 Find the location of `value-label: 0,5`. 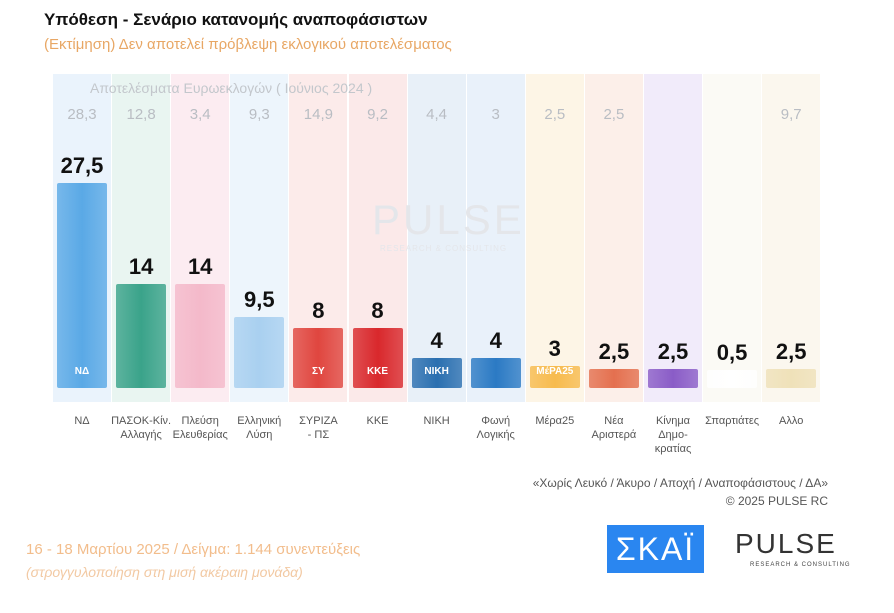

value-label: 0,5 is located at coordinates (732, 352).